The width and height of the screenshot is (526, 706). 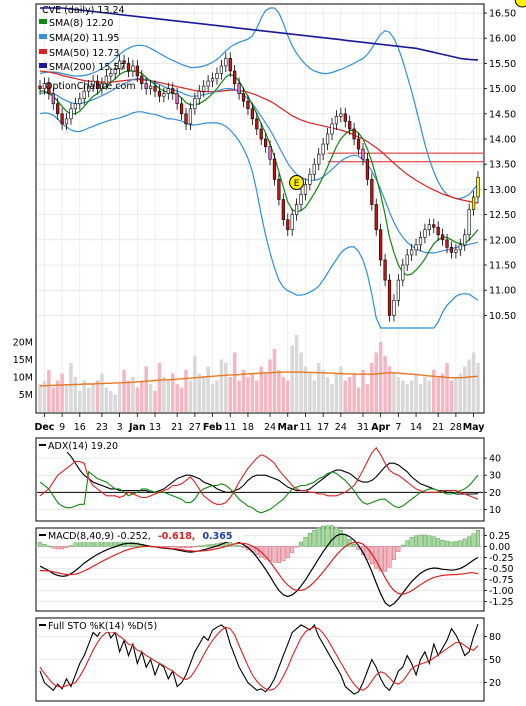 What do you see at coordinates (83, 10) in the screenshot?
I see `price-title: CVE (daily) 13.24` at bounding box center [83, 10].